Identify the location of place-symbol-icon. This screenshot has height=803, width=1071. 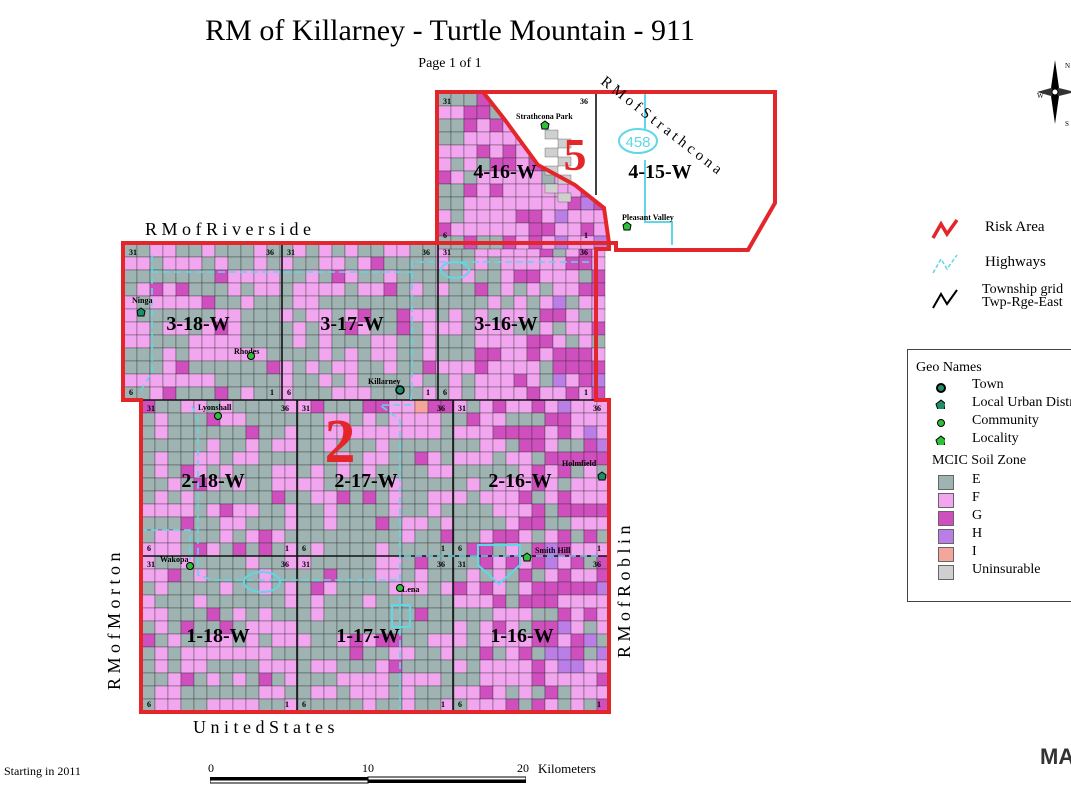
(527, 557).